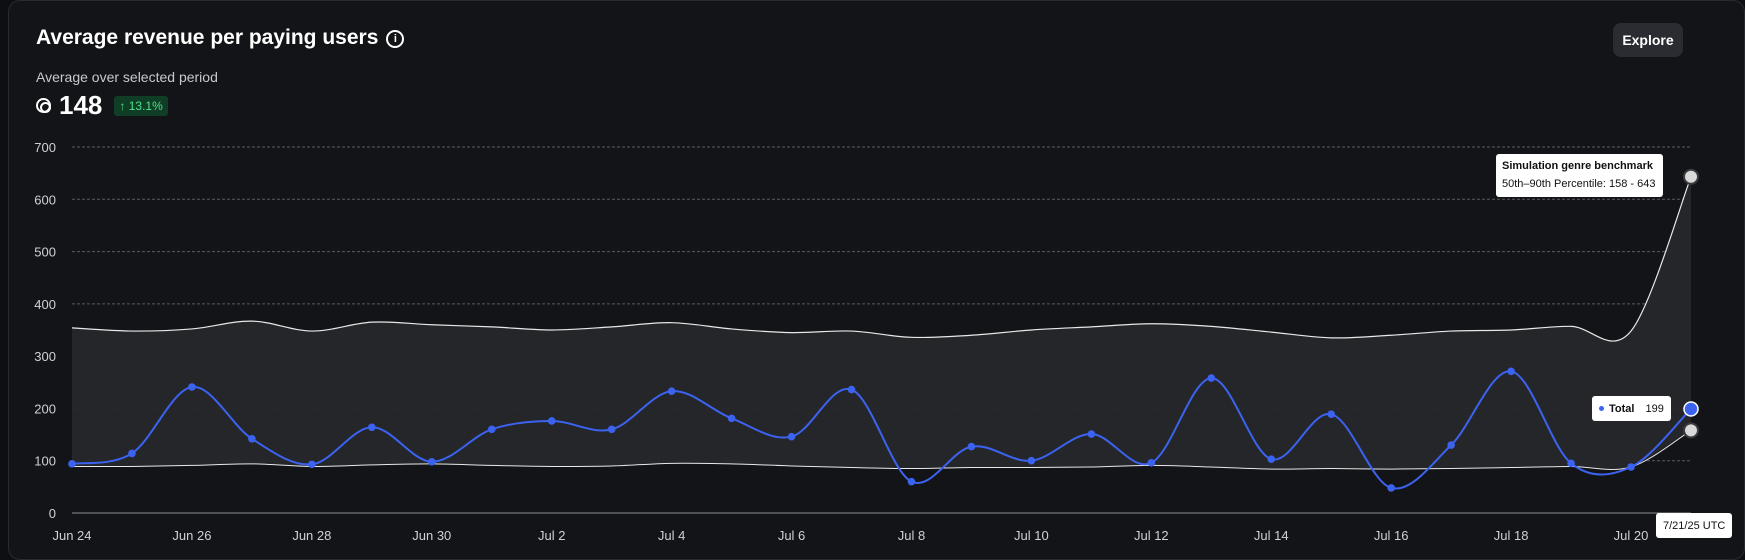 The height and width of the screenshot is (560, 1745). Describe the element at coordinates (1654, 408) in the screenshot. I see `total-tooltip-value: 199` at that location.